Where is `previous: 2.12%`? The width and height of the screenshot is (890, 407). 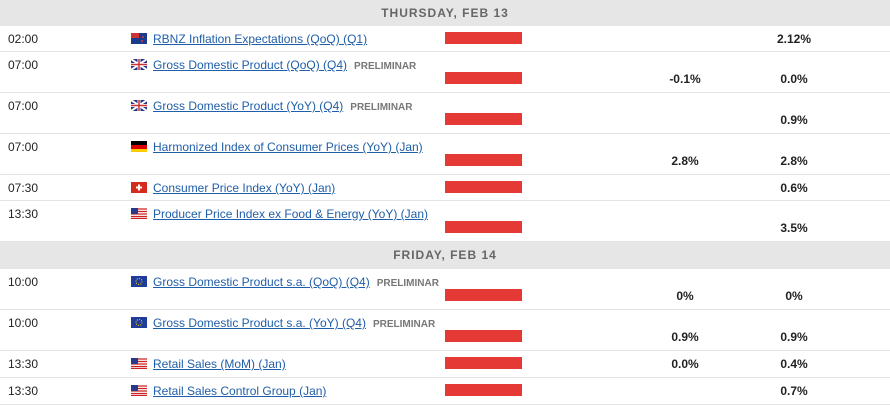 previous: 2.12% is located at coordinates (794, 39).